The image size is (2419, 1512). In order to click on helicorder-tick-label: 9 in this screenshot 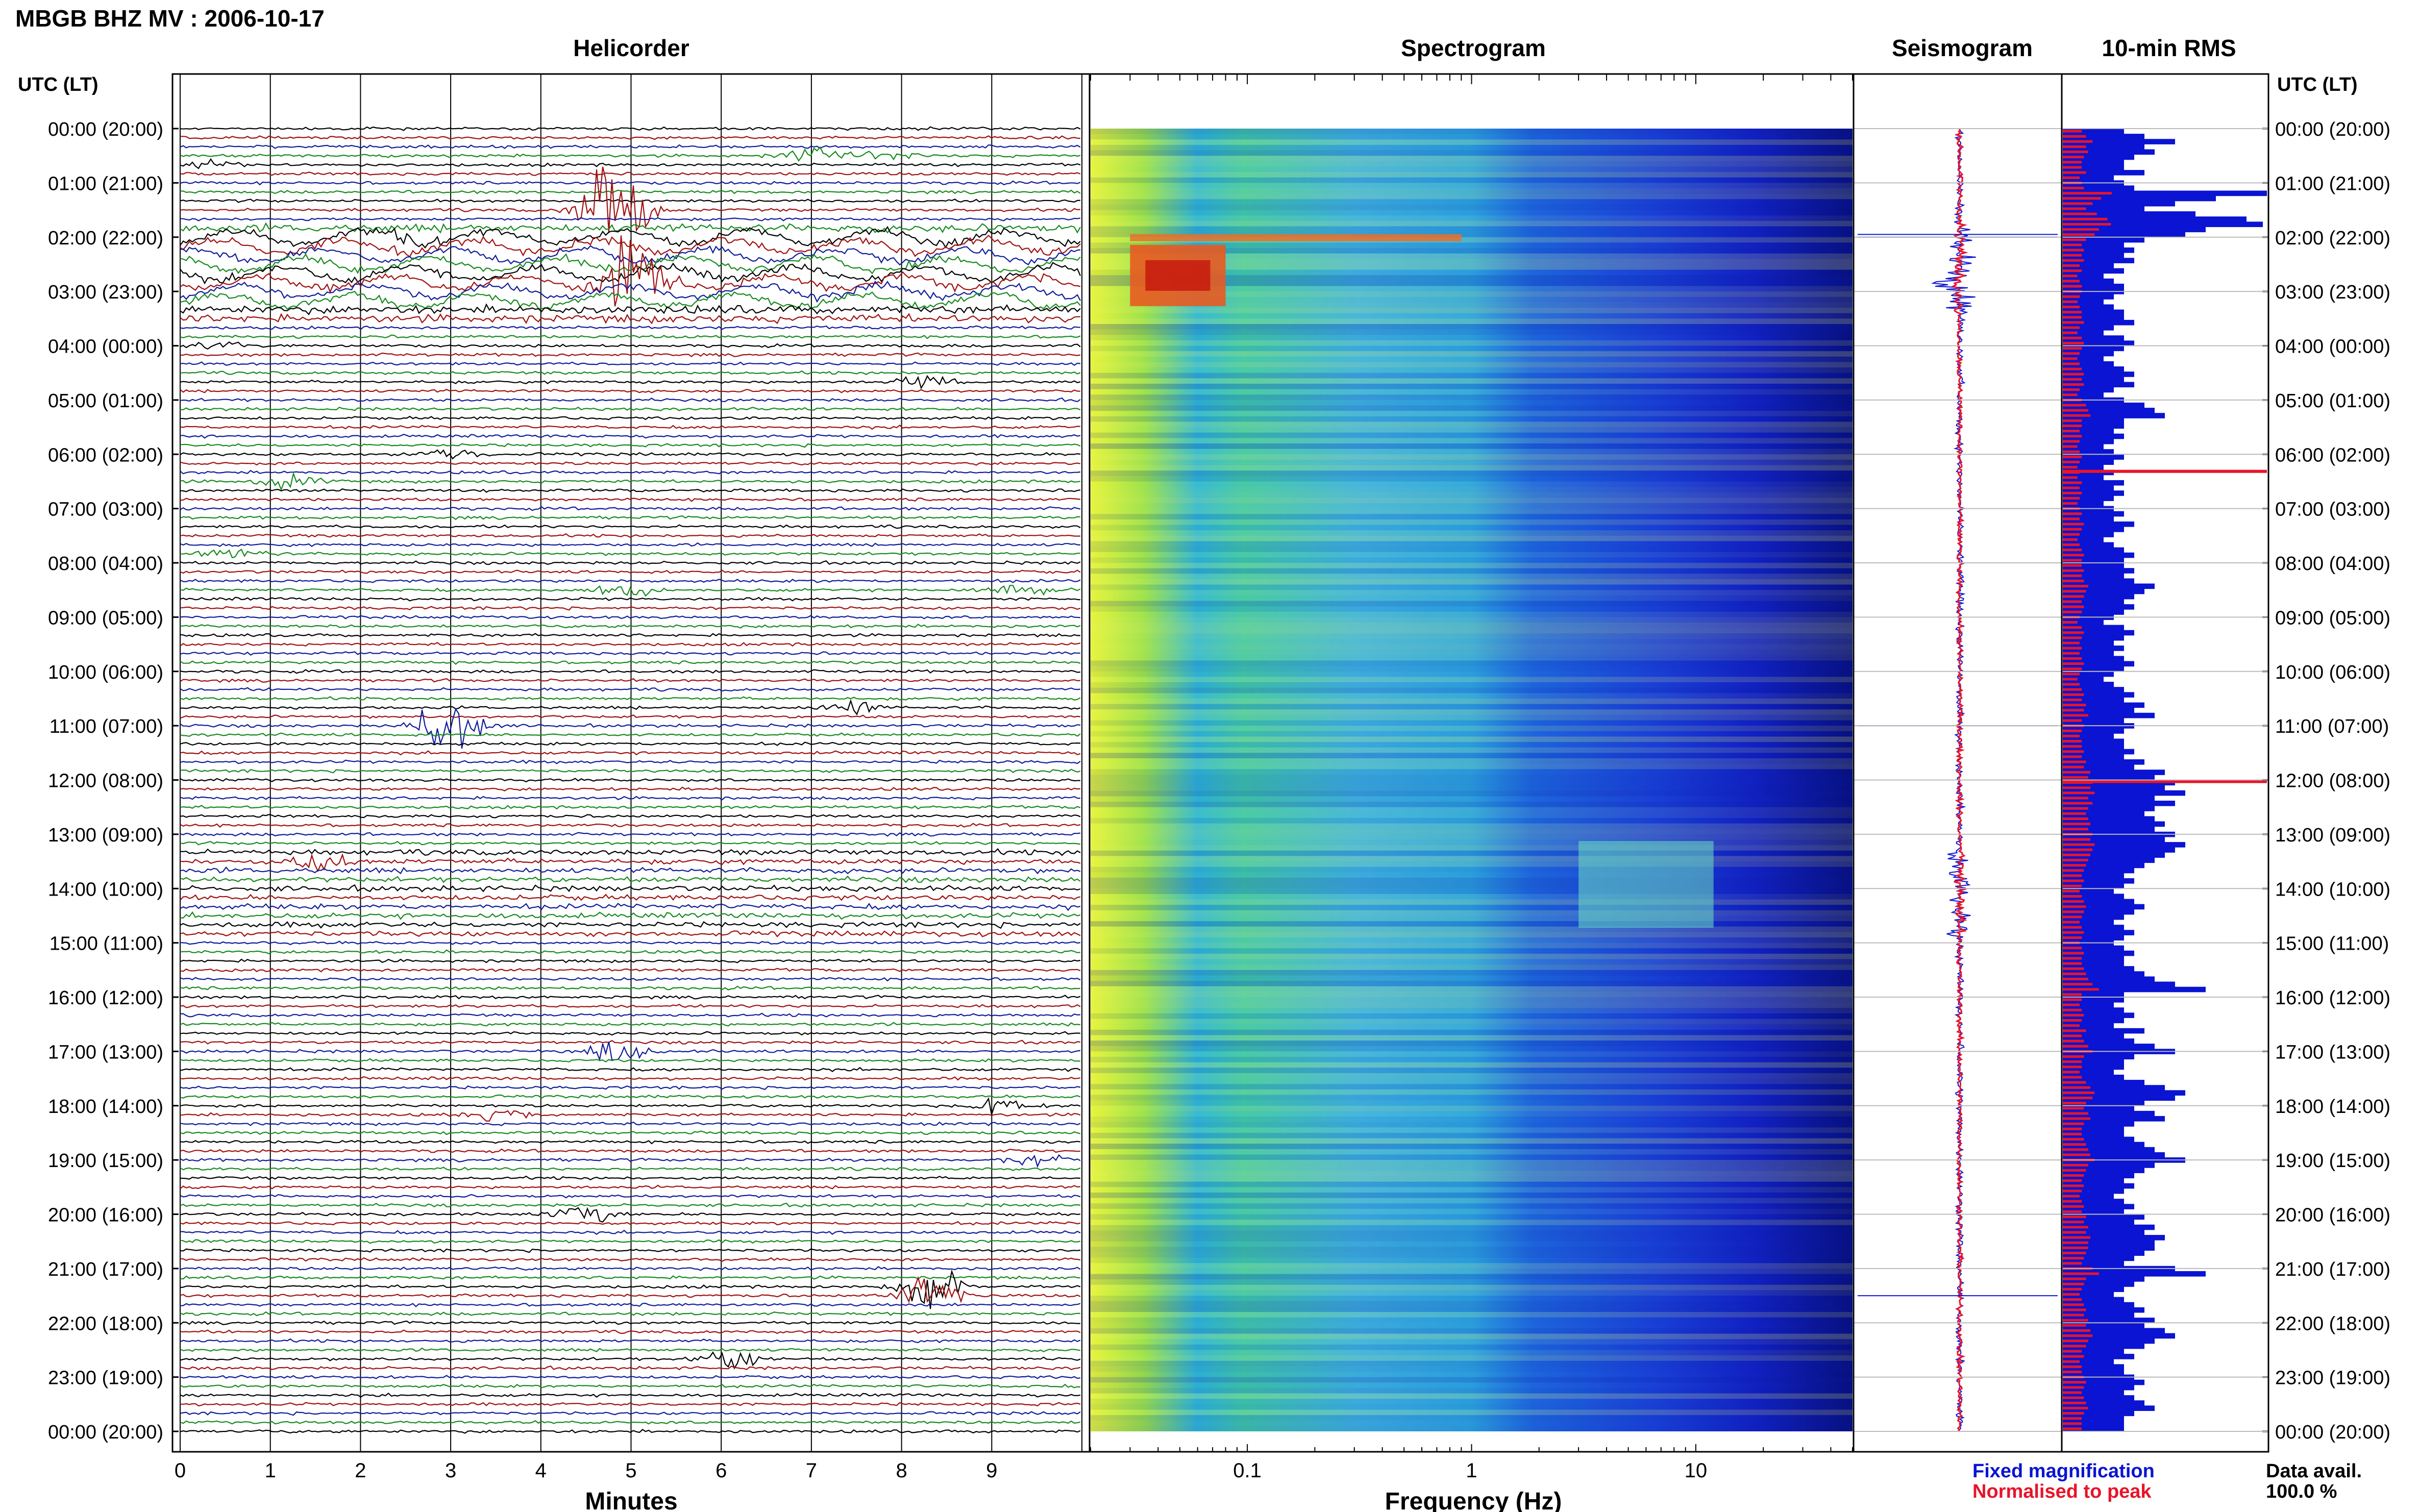, I will do `click(991, 1470)`.